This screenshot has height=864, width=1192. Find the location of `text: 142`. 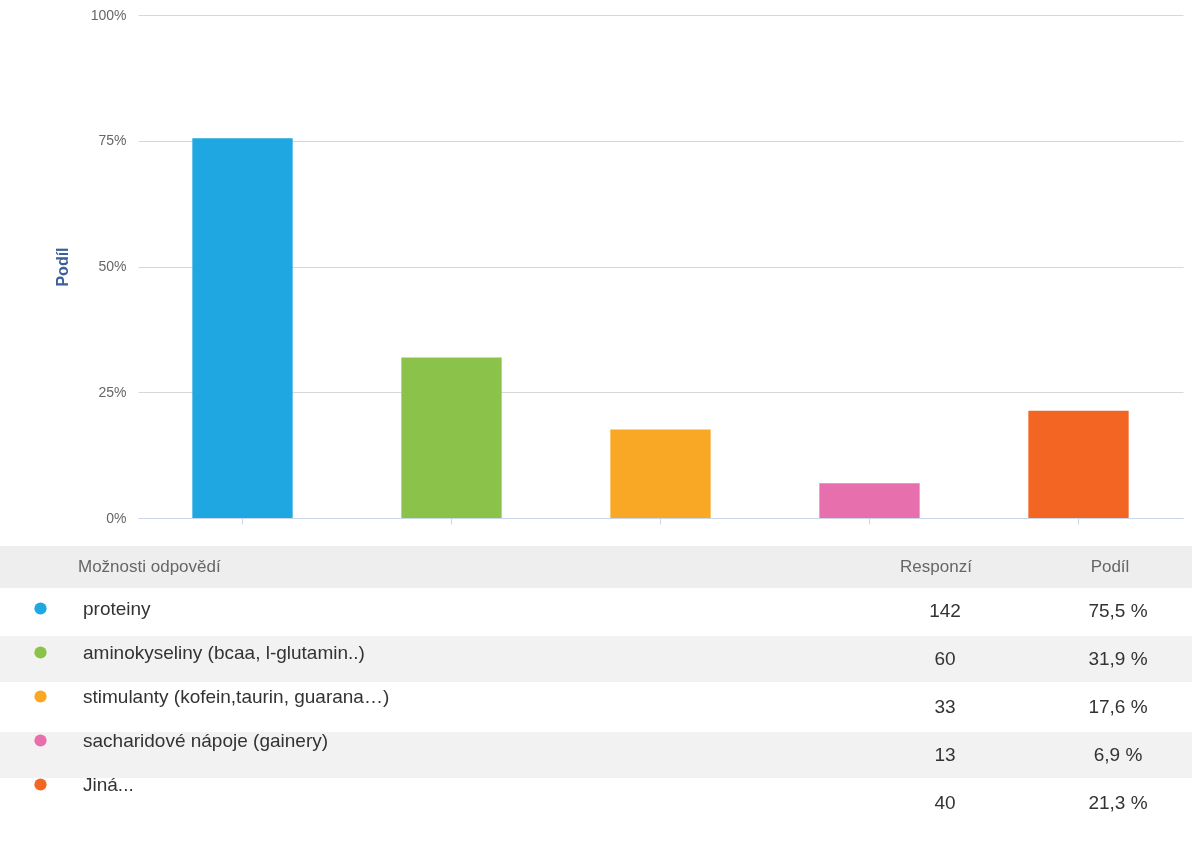

text: 142 is located at coordinates (945, 610).